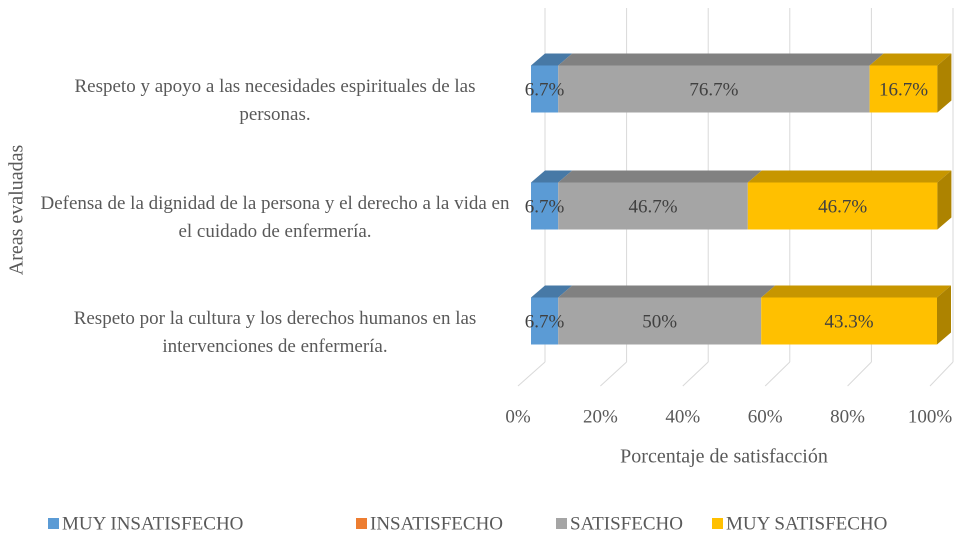 Image resolution: width=964 pixels, height=542 pixels. Describe the element at coordinates (724, 457) in the screenshot. I see `x-axis-label: Porcentaje de satisfacción` at that location.